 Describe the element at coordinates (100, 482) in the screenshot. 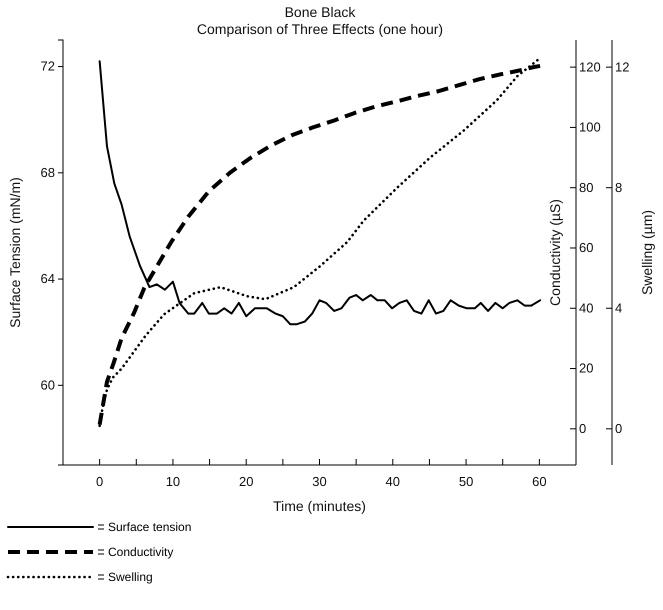

I see `x-tick-label: 0` at that location.